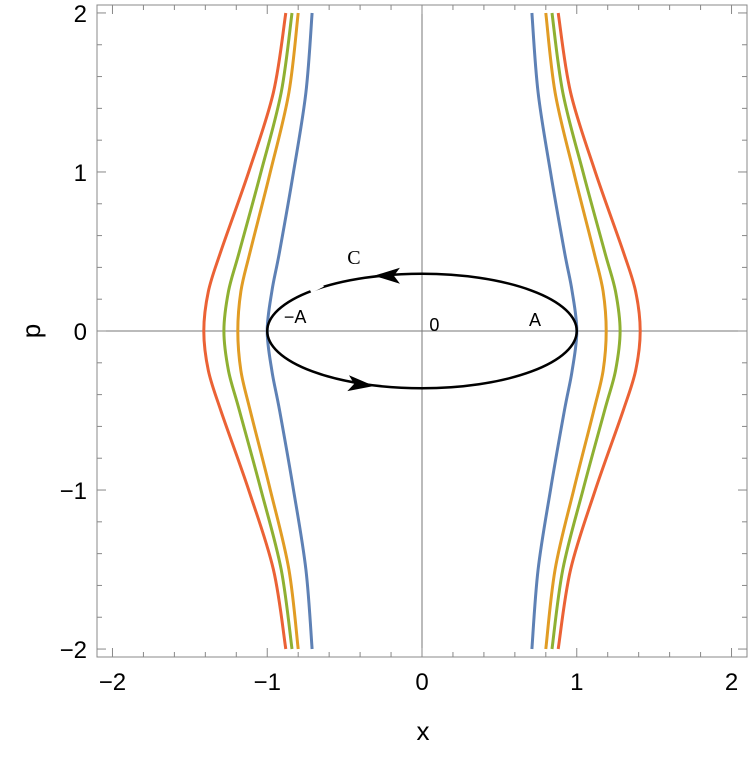 The height and width of the screenshot is (757, 750). I want to click on annotation-2: 0, so click(434, 325).